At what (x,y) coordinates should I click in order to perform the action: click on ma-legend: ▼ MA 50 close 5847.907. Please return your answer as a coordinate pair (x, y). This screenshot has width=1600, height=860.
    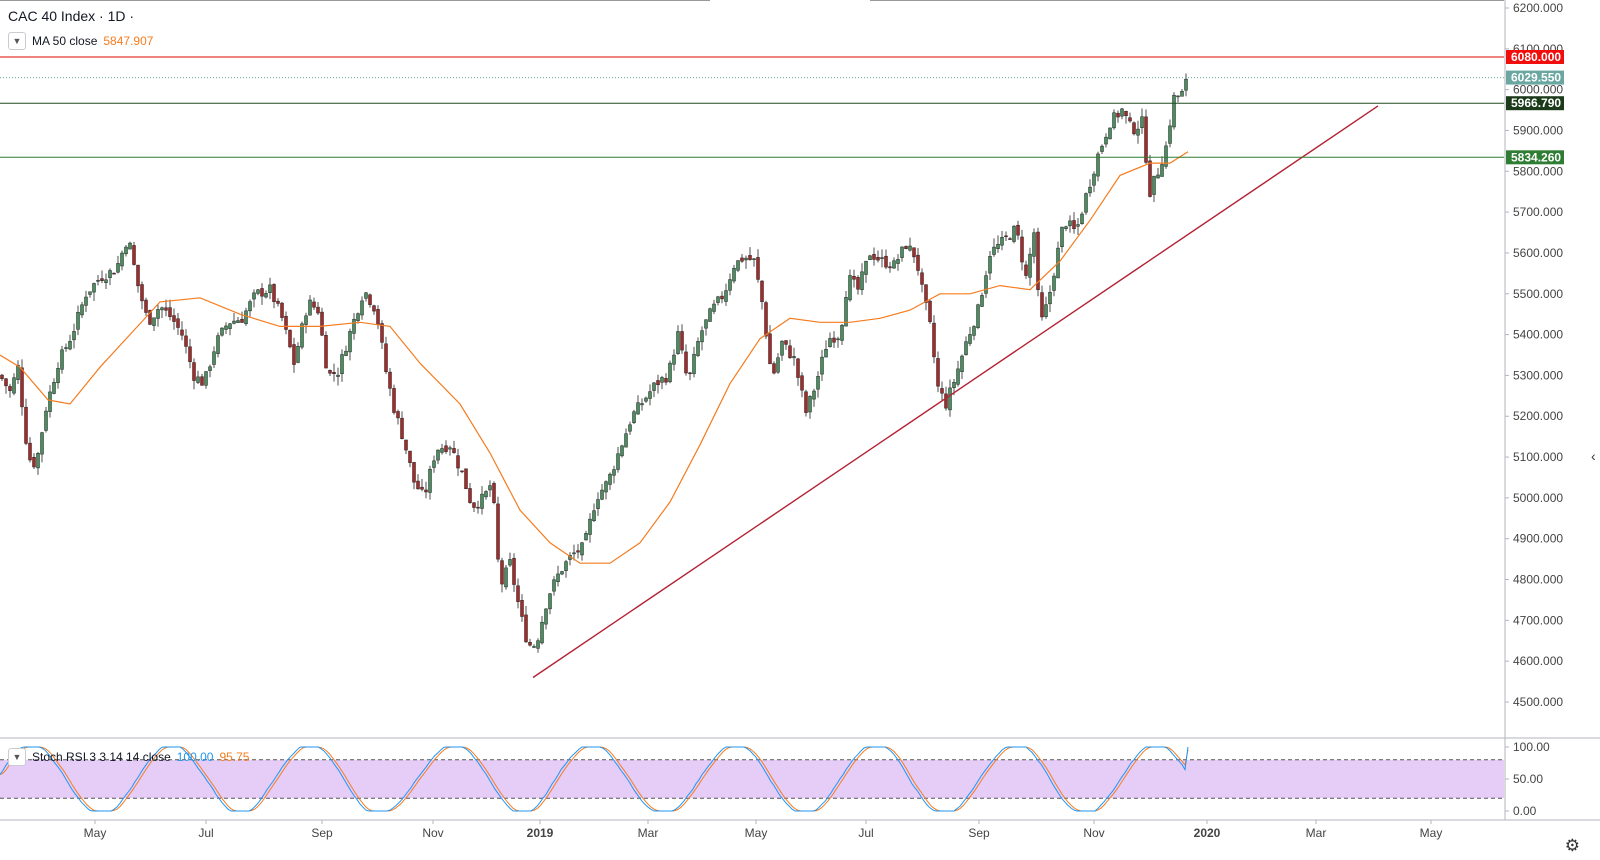
    Looking at the image, I should click on (80, 41).